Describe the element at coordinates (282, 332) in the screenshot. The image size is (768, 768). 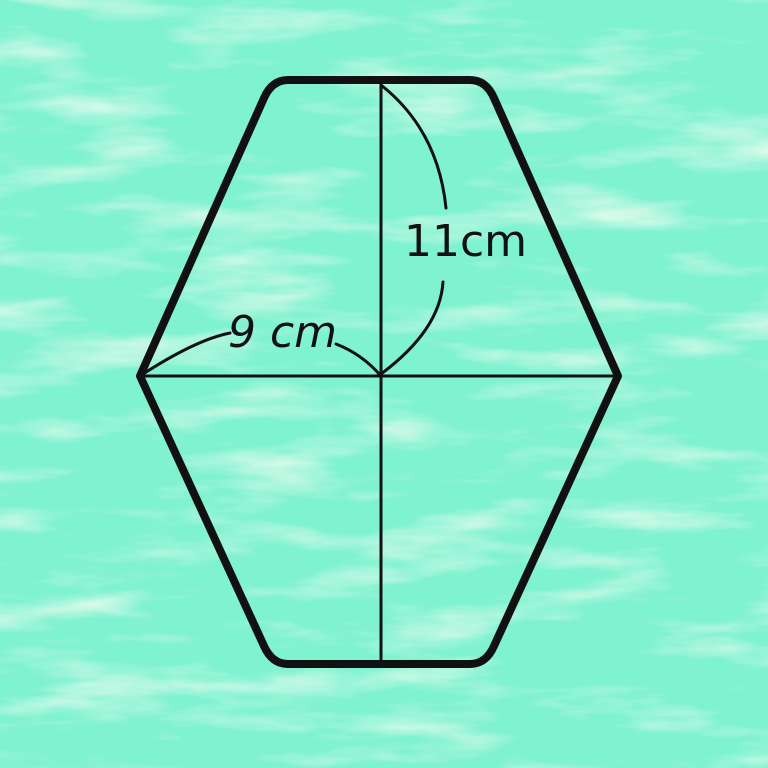
I see `horizontal-measure-label: 9 cm` at that location.